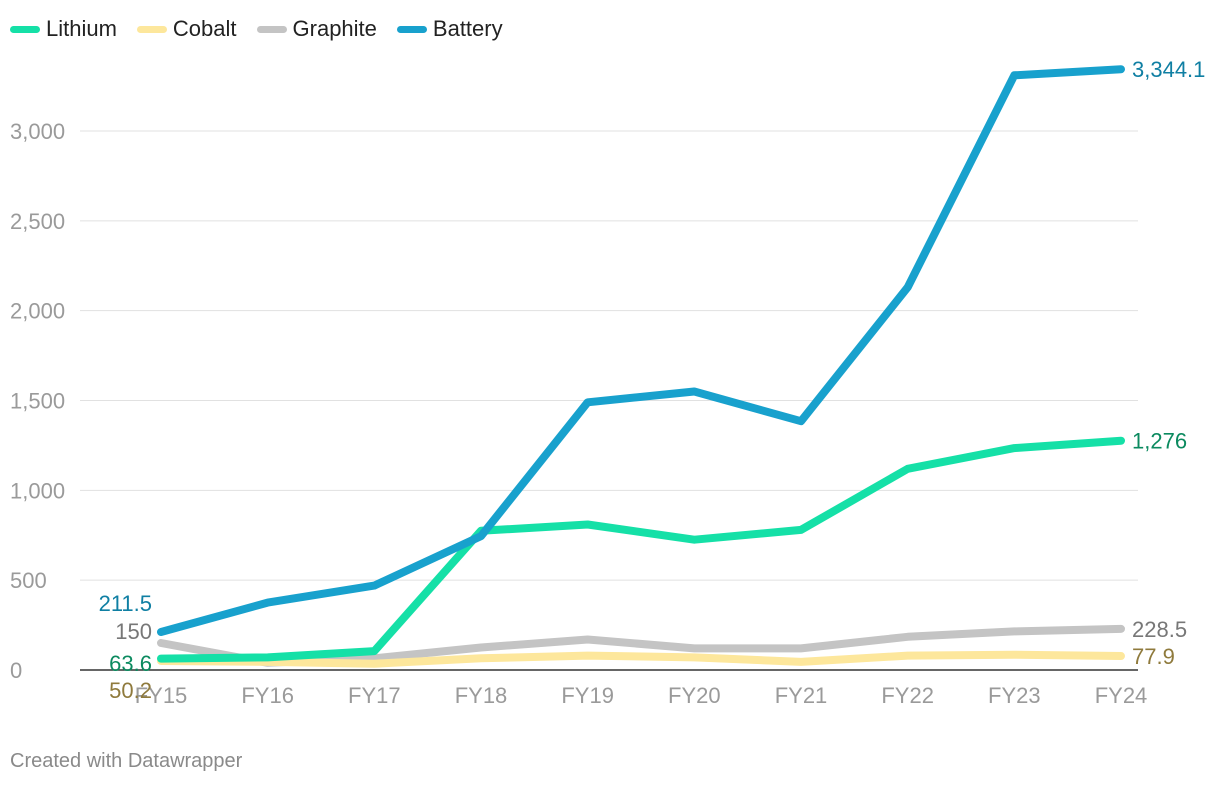 This screenshot has width=1220, height=786. What do you see at coordinates (125, 603) in the screenshot?
I see `start-label-battery: 211.5` at bounding box center [125, 603].